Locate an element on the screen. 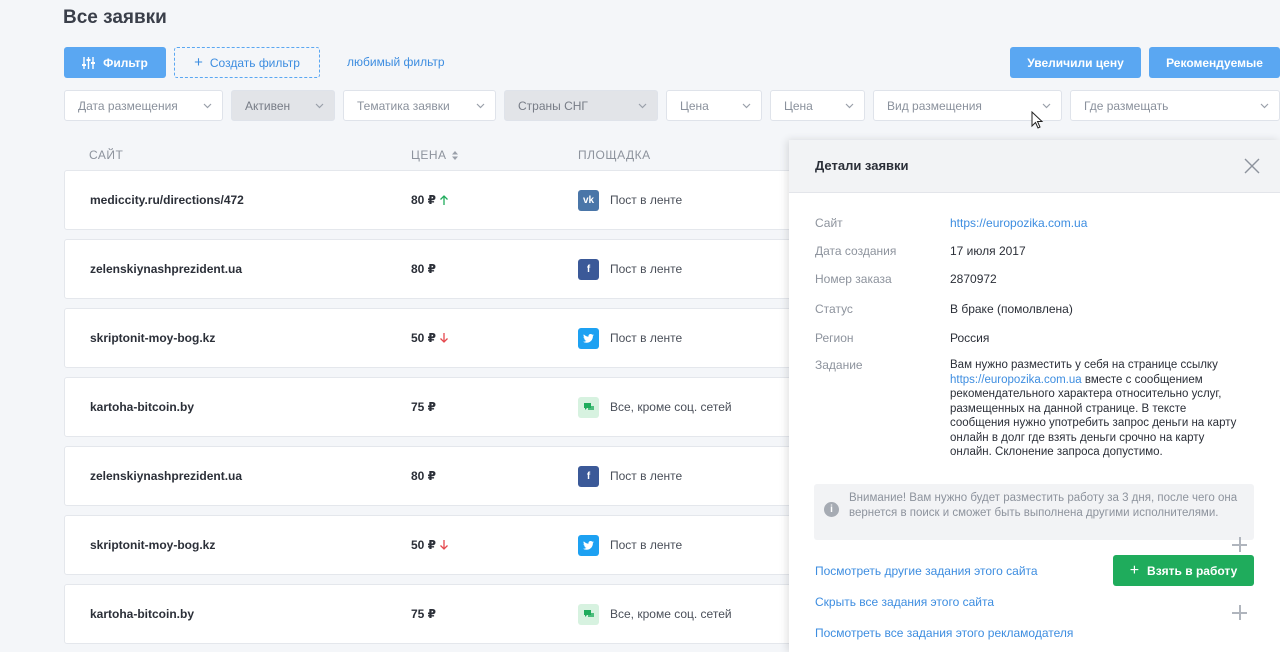  order-value: 2870972 is located at coordinates (973, 279).